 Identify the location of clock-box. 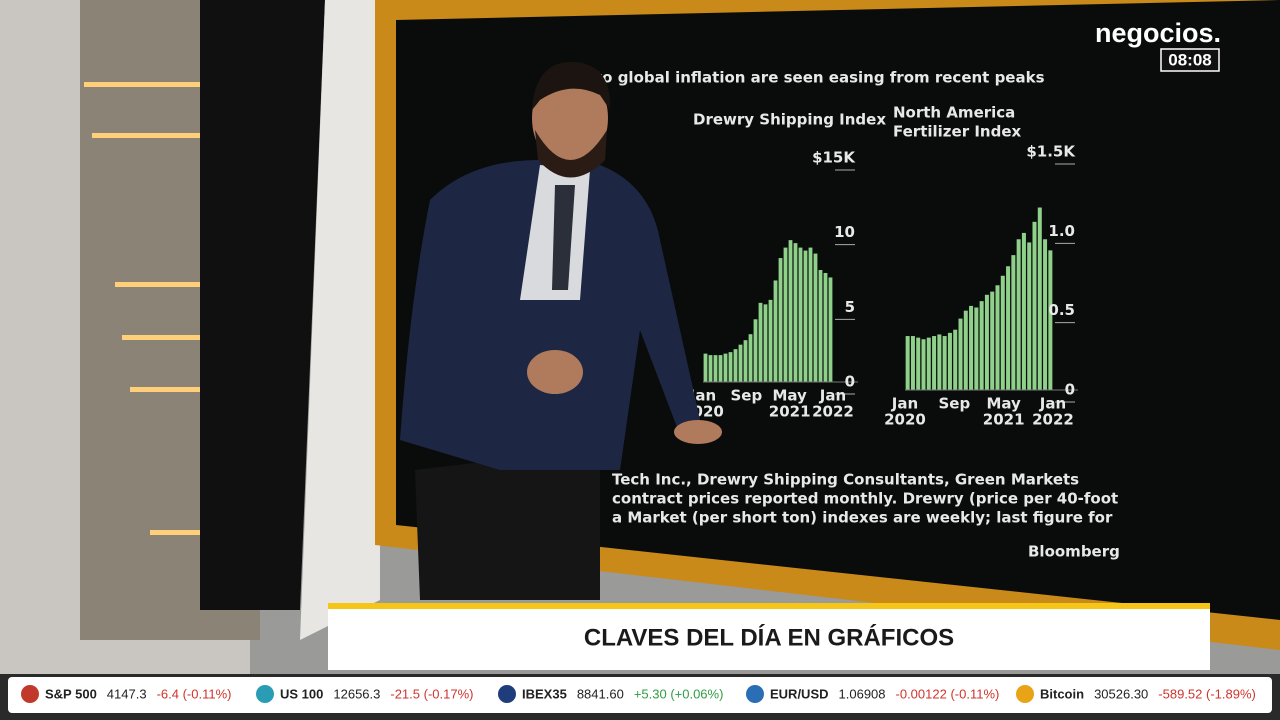
(1190, 60).